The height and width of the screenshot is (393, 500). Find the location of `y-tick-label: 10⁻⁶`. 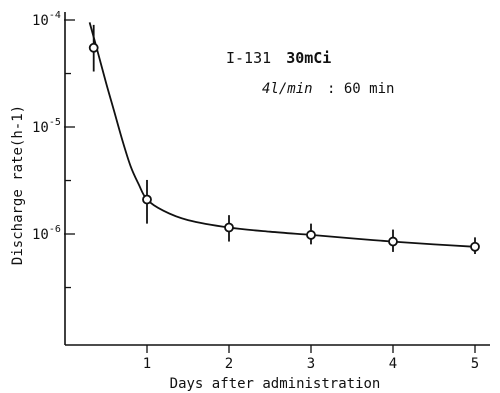

y-tick-label: 10⁻⁶ is located at coordinates (46, 233).